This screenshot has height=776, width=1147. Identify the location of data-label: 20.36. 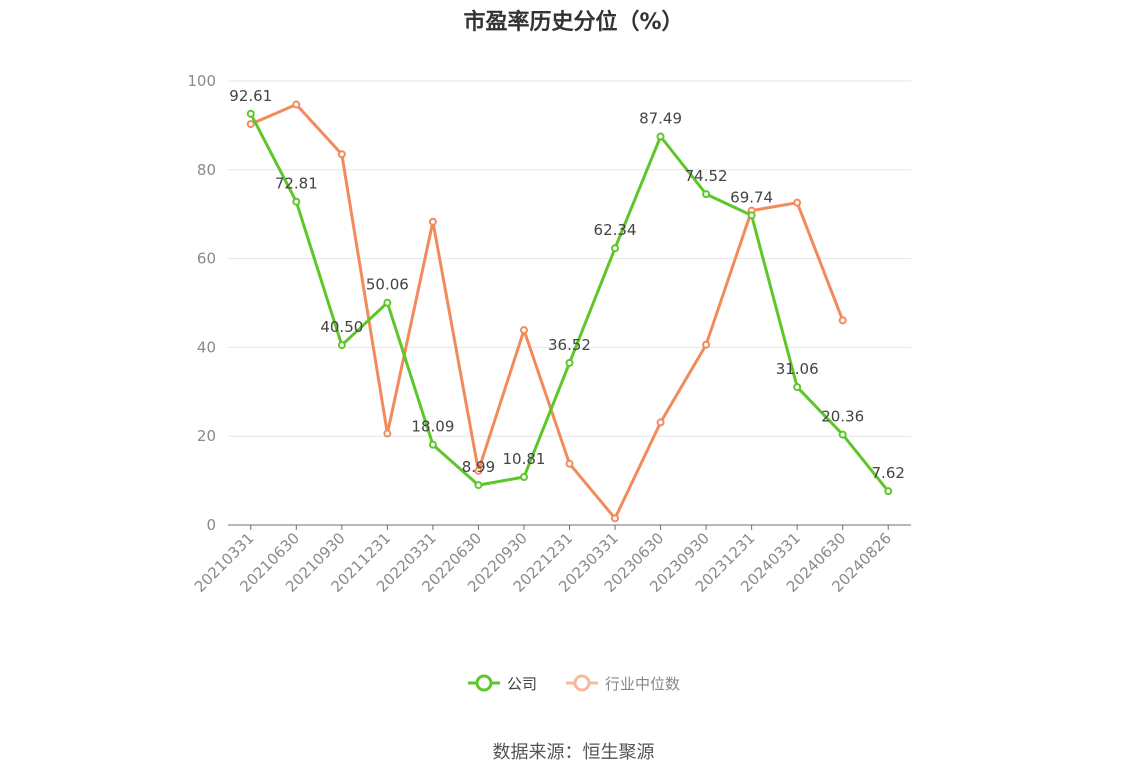
(842, 417).